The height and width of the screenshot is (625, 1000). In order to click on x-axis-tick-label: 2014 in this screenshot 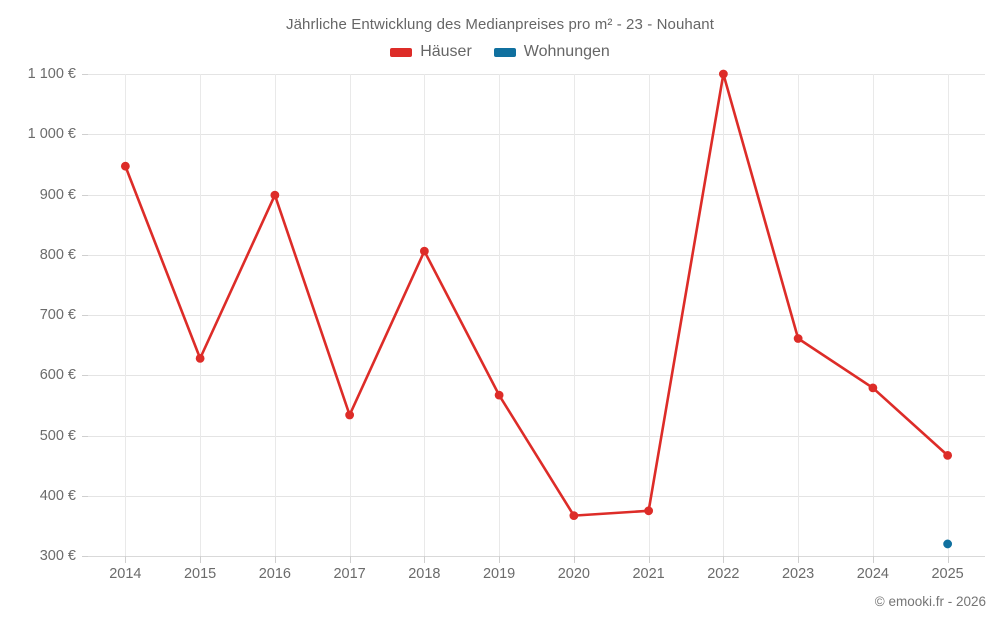, I will do `click(125, 574)`.